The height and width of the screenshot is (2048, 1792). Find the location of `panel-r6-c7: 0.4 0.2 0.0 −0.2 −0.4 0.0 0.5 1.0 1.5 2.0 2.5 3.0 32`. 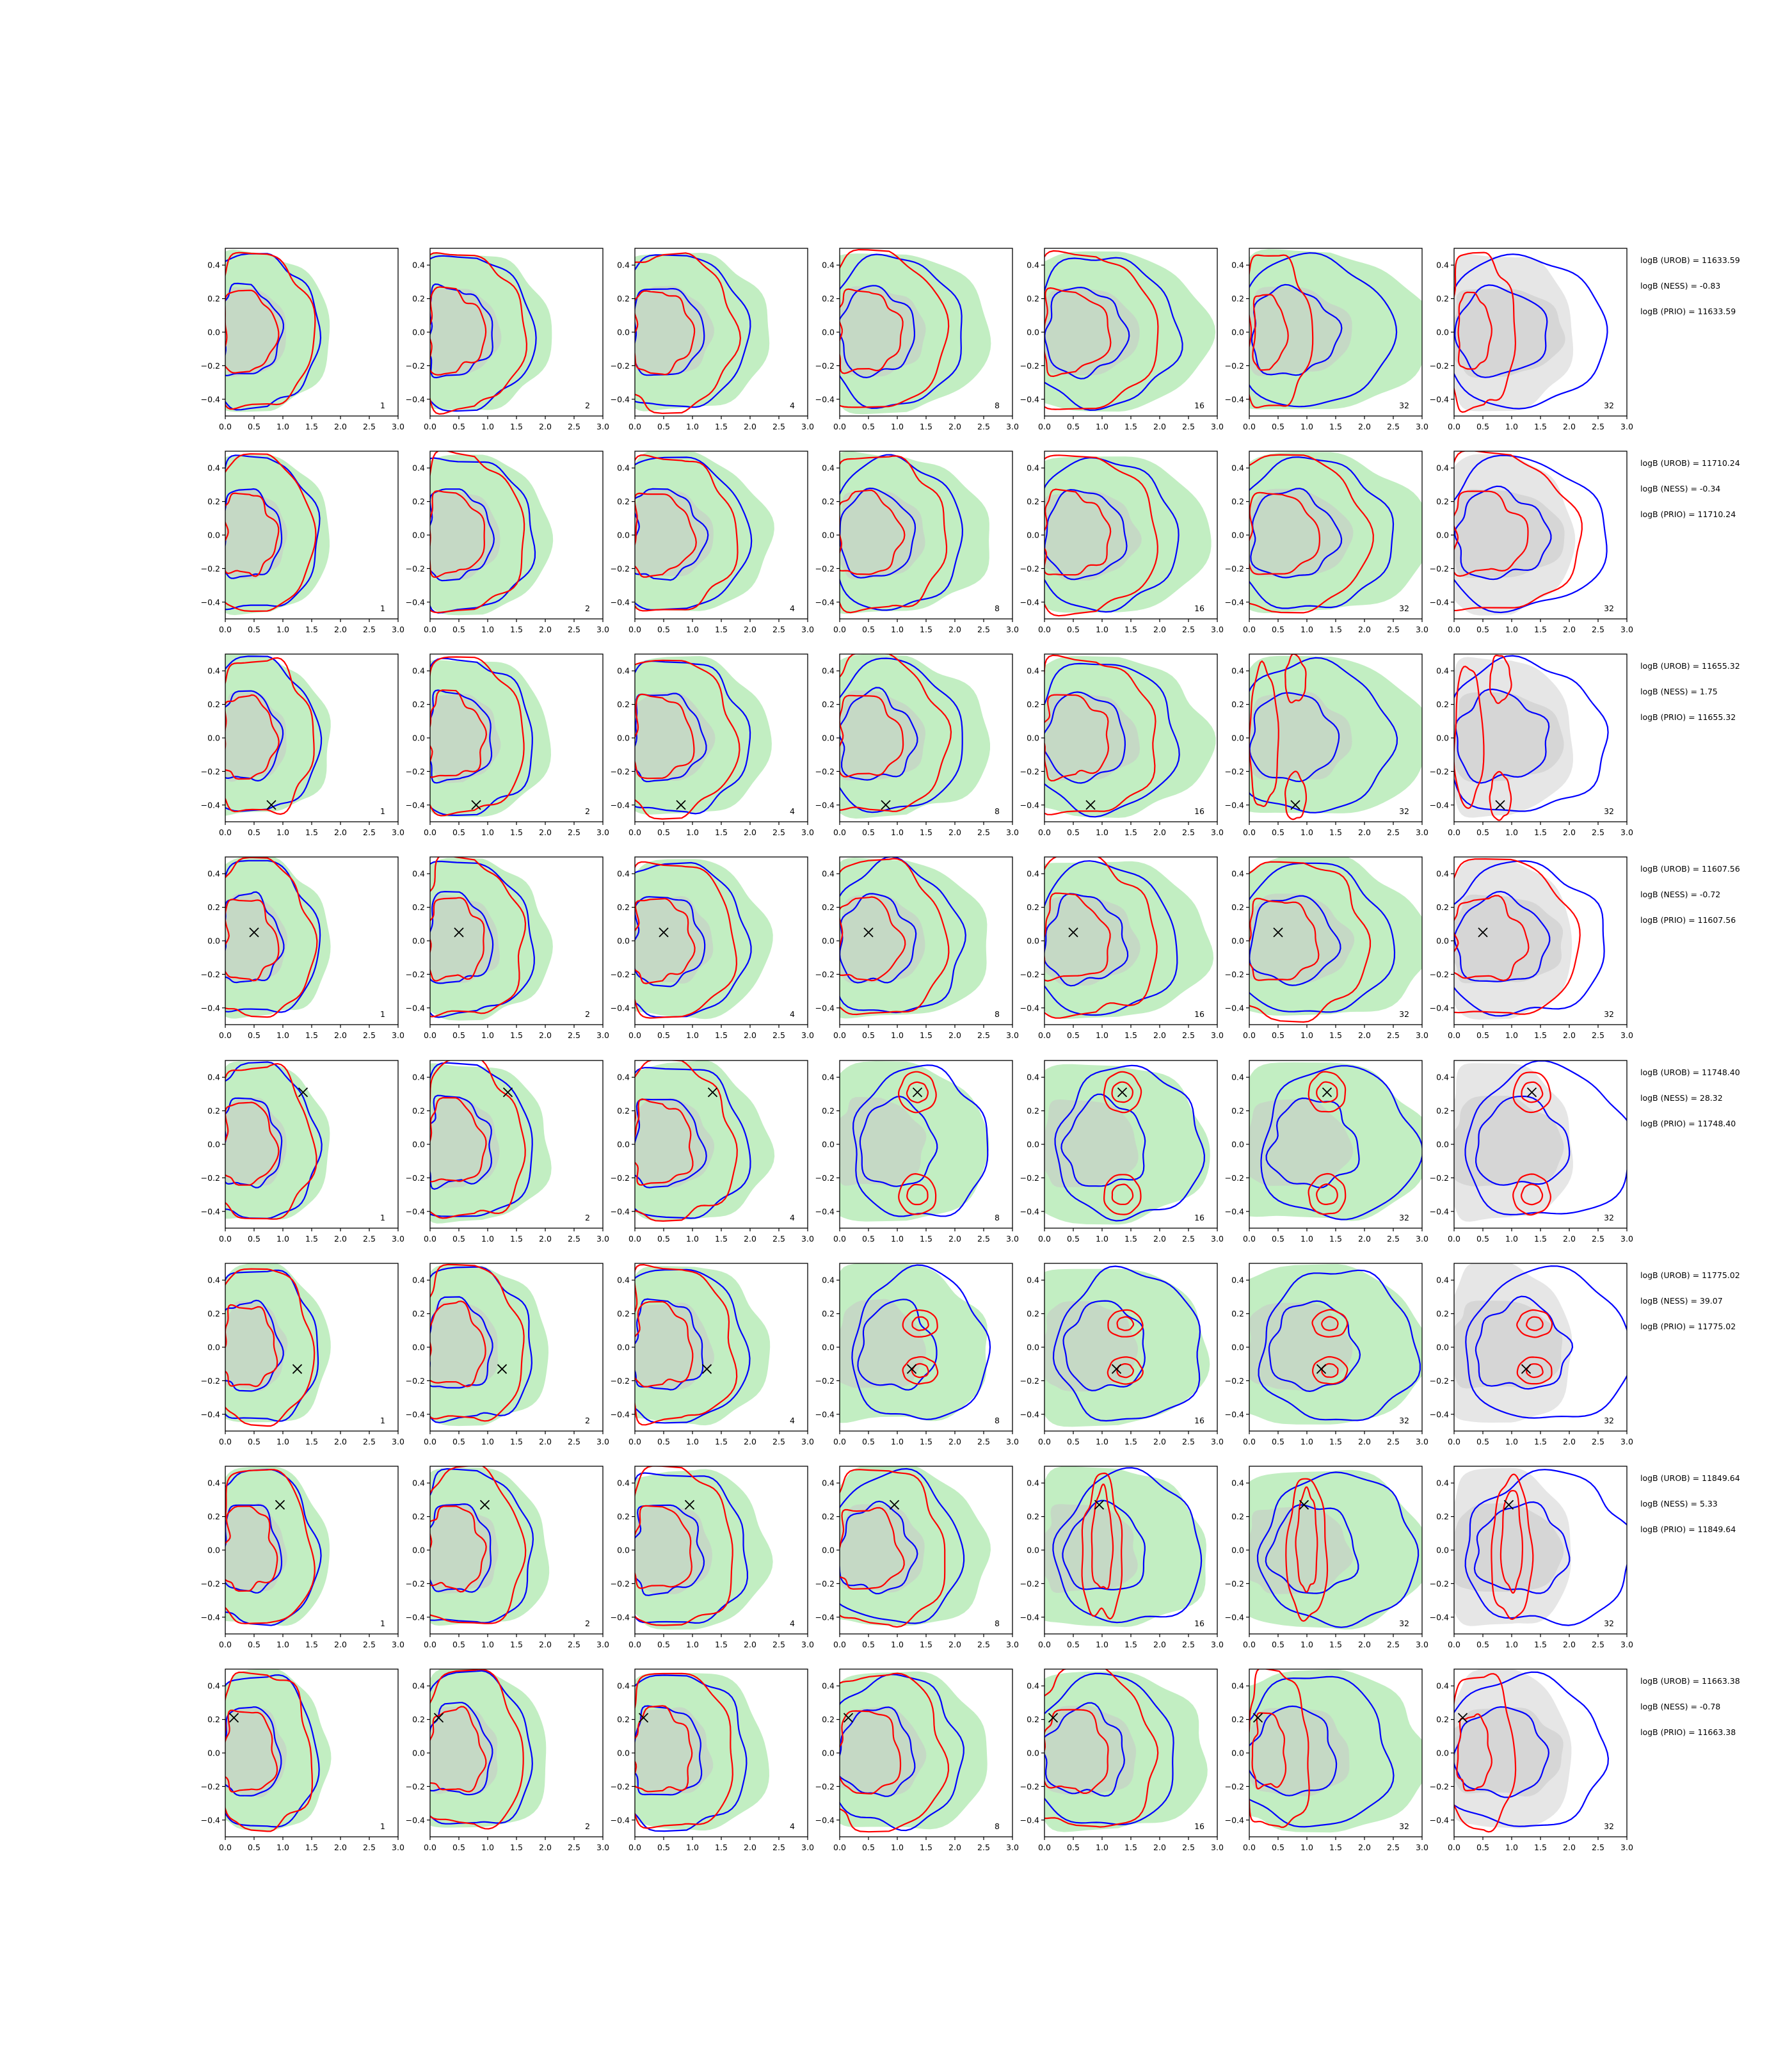

panel-r6-c7: 0.4 0.2 0.0 −0.2 −0.4 0.0 0.5 1.0 1.5 2.0 2.5 3.0 32 is located at coordinates (1531, 1354).